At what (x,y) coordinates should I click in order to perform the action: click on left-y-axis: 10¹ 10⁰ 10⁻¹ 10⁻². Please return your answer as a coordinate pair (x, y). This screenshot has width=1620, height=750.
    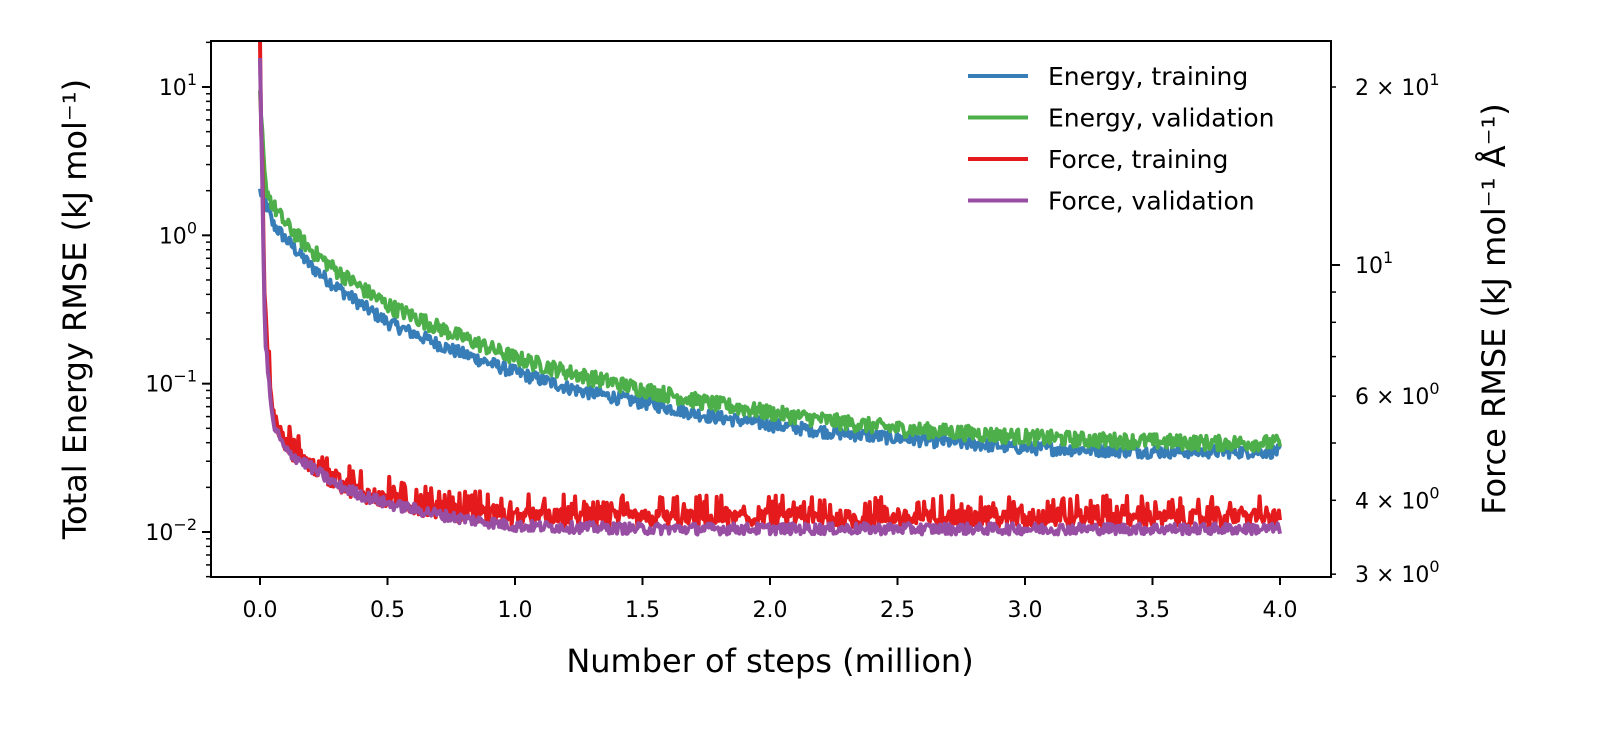
    Looking at the image, I should click on (178, 309).